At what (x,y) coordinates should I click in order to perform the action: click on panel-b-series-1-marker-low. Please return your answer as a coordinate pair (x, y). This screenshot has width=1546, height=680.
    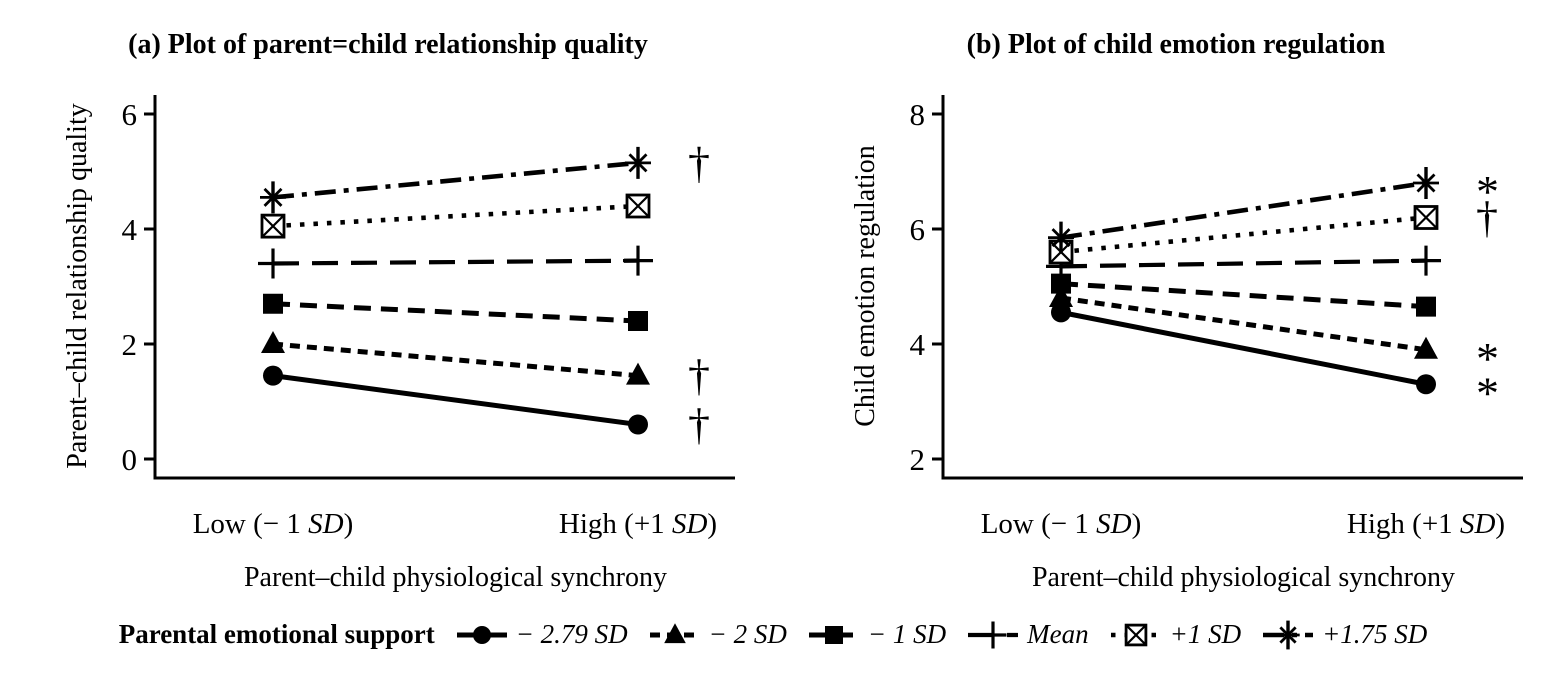
    Looking at the image, I should click on (1061, 296).